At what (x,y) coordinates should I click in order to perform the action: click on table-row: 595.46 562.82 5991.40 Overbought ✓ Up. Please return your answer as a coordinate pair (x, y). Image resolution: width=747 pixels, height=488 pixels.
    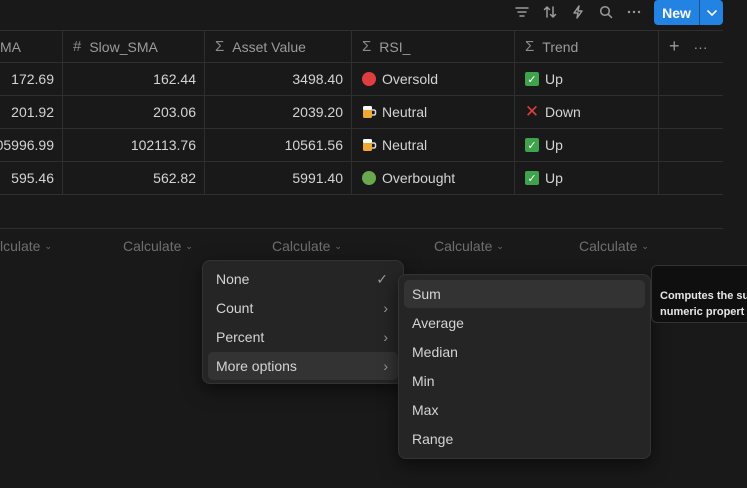
    Looking at the image, I should click on (361, 178).